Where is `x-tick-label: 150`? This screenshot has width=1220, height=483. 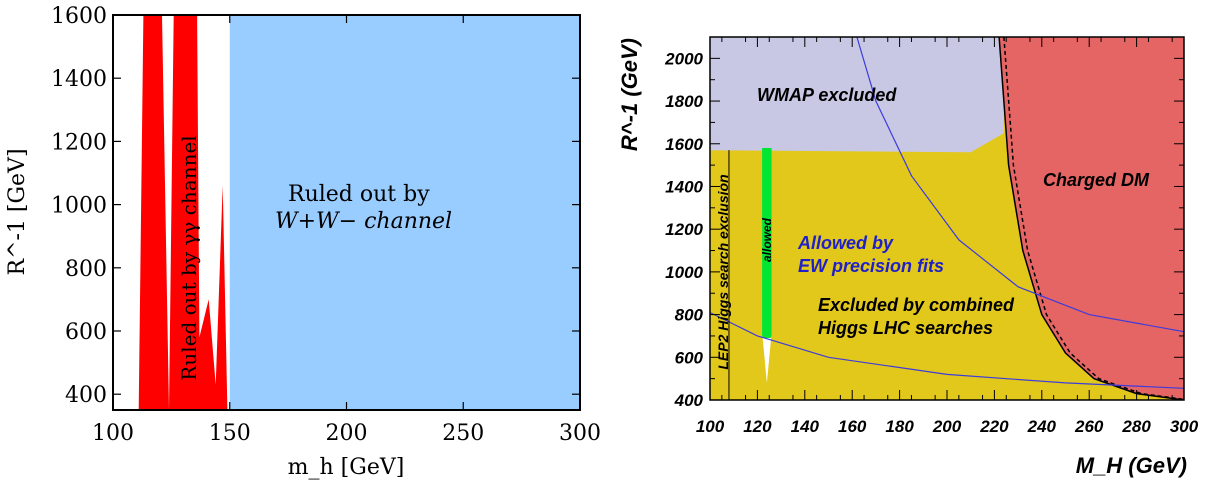 x-tick-label: 150 is located at coordinates (230, 433).